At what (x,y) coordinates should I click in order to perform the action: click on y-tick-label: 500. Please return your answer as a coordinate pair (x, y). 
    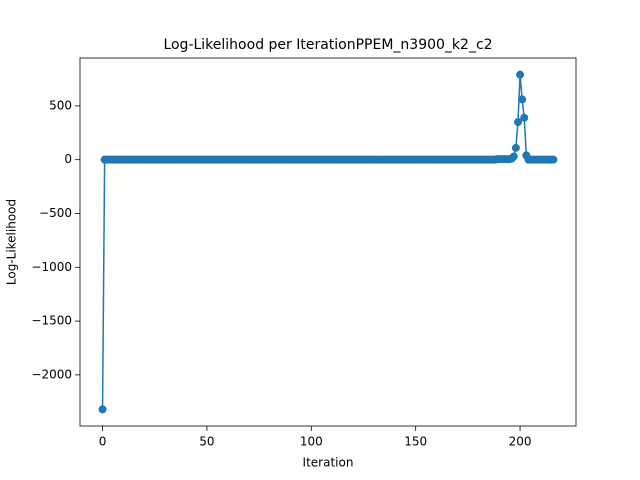
    Looking at the image, I should click on (60, 105).